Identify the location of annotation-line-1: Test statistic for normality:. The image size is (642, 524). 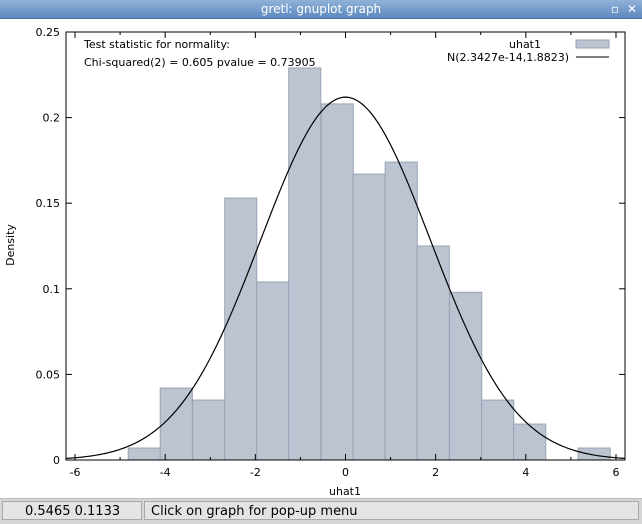
(156, 44).